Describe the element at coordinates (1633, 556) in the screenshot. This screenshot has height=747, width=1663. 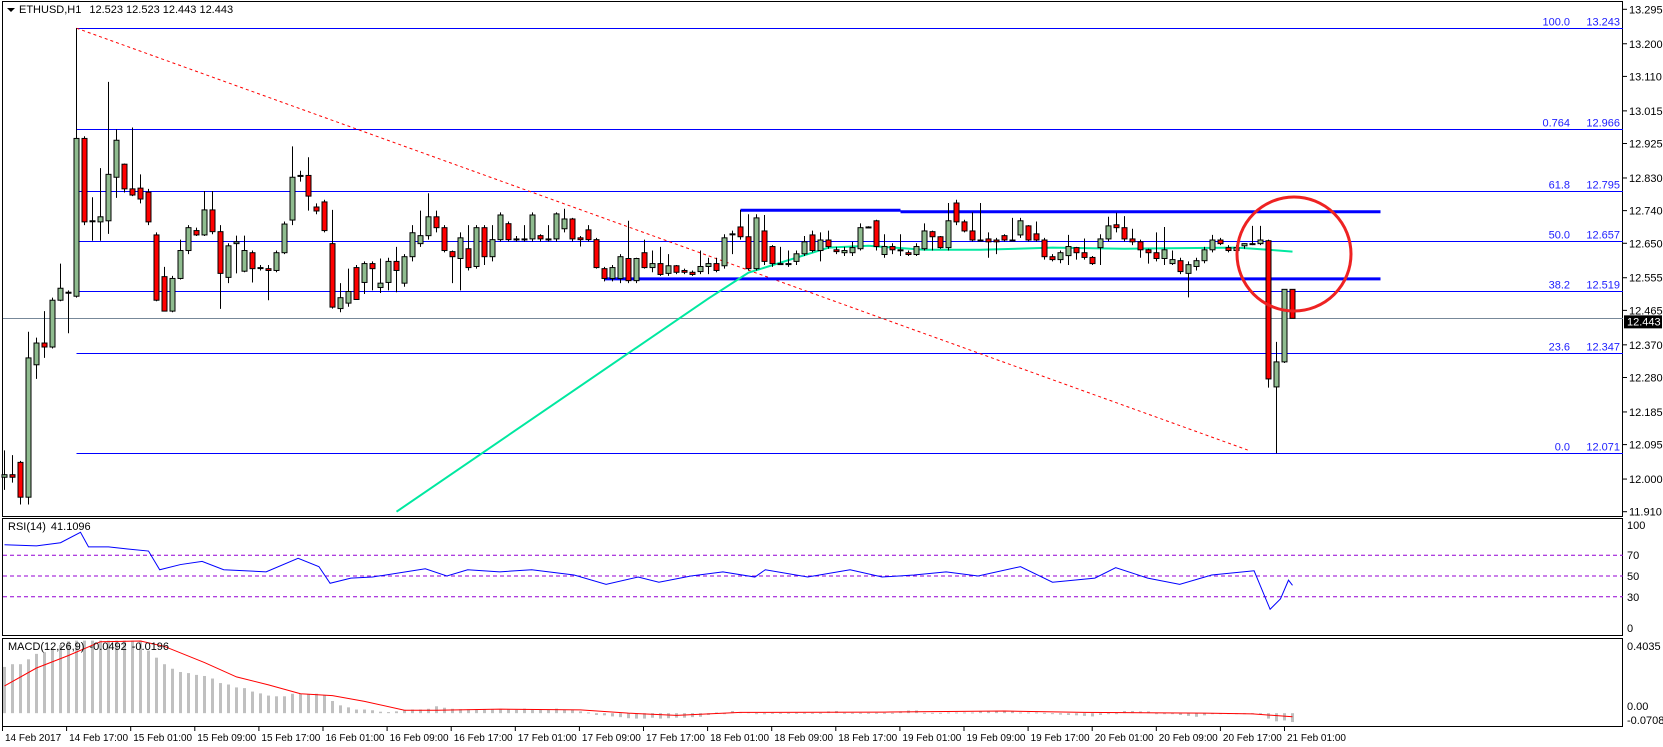
I see `rsi-axis-label: 70` at that location.